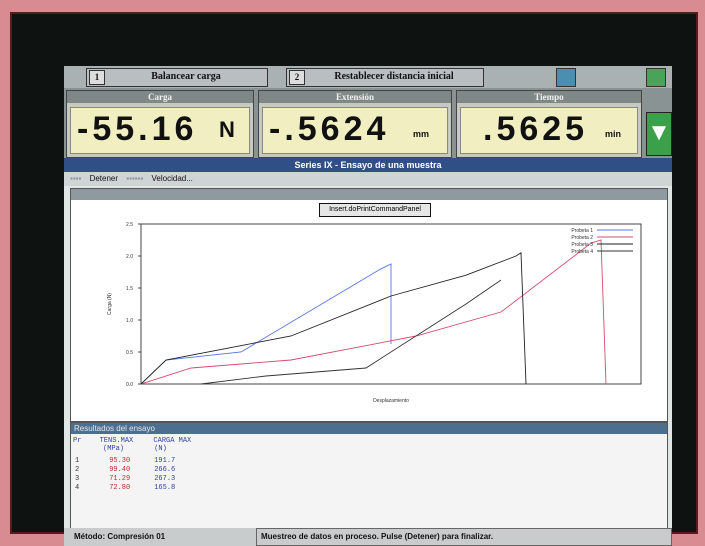  I want to click on extension-display: -.5624 mm, so click(355, 130).